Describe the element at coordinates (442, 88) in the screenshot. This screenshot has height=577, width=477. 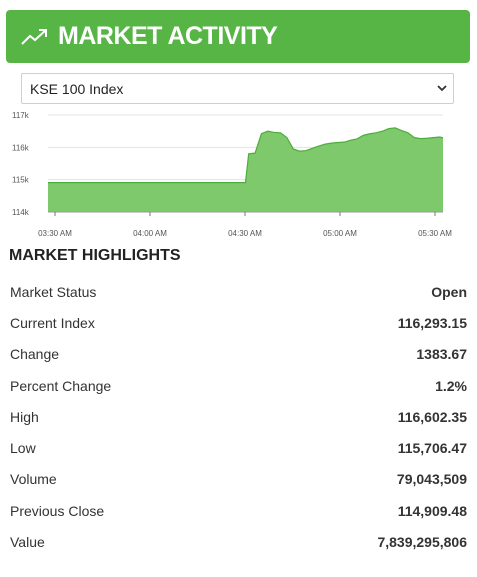
I see `chevron-down-icon` at that location.